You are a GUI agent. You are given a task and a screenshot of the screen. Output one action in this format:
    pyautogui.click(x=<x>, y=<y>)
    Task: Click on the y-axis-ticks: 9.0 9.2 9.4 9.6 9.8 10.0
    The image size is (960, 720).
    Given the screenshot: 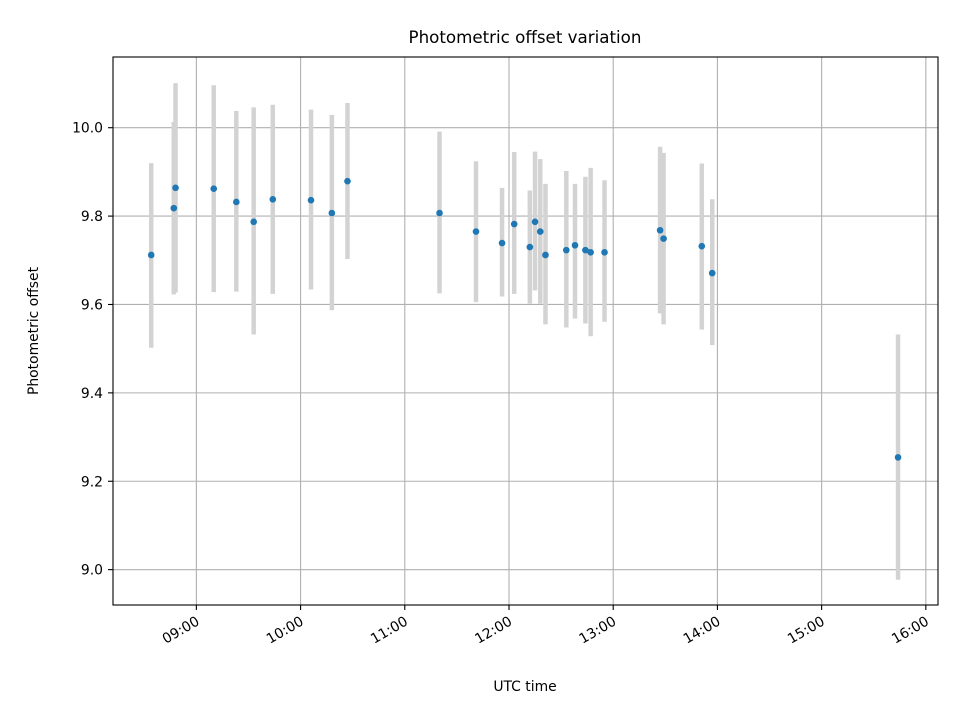 What is the action you would take?
    pyautogui.click(x=92, y=350)
    